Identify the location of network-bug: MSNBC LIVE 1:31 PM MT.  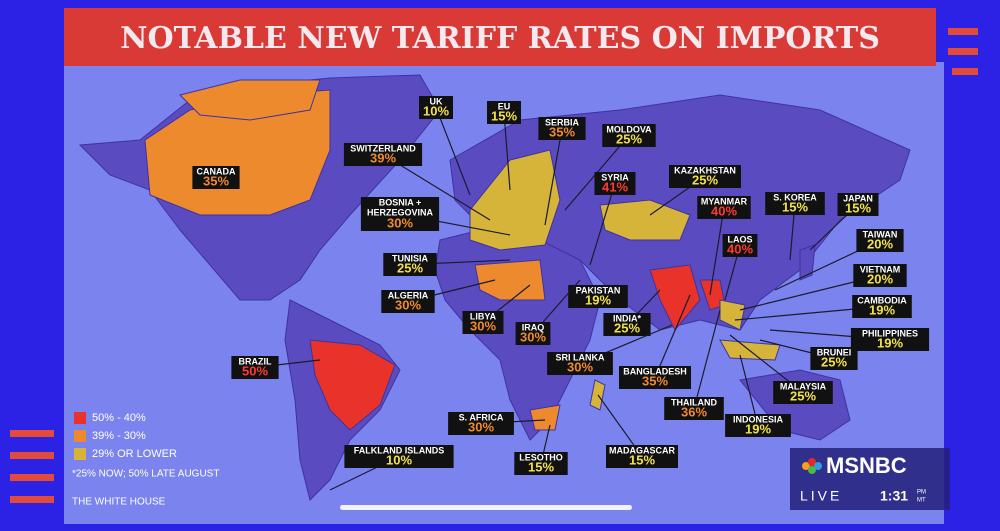
(870, 479).